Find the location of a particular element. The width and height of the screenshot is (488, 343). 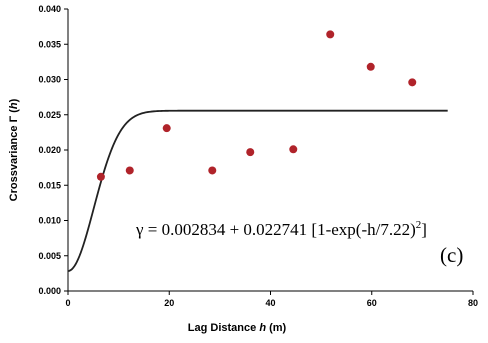

y-tick-label: 0.025 is located at coordinates (49, 115).